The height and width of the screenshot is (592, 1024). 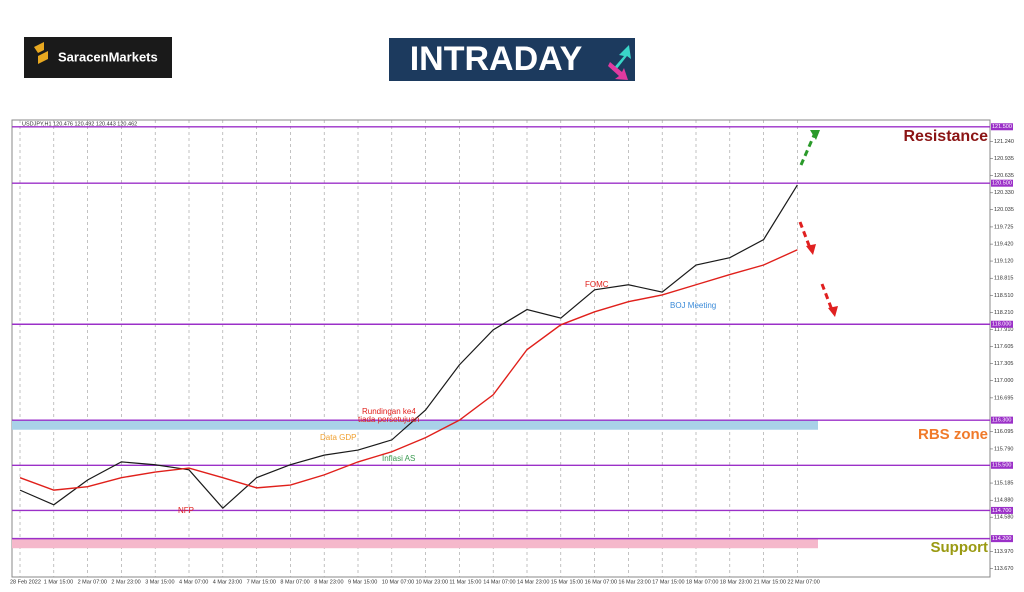 I want to click on brand-logo: SaracenMarkets, so click(x=98, y=57).